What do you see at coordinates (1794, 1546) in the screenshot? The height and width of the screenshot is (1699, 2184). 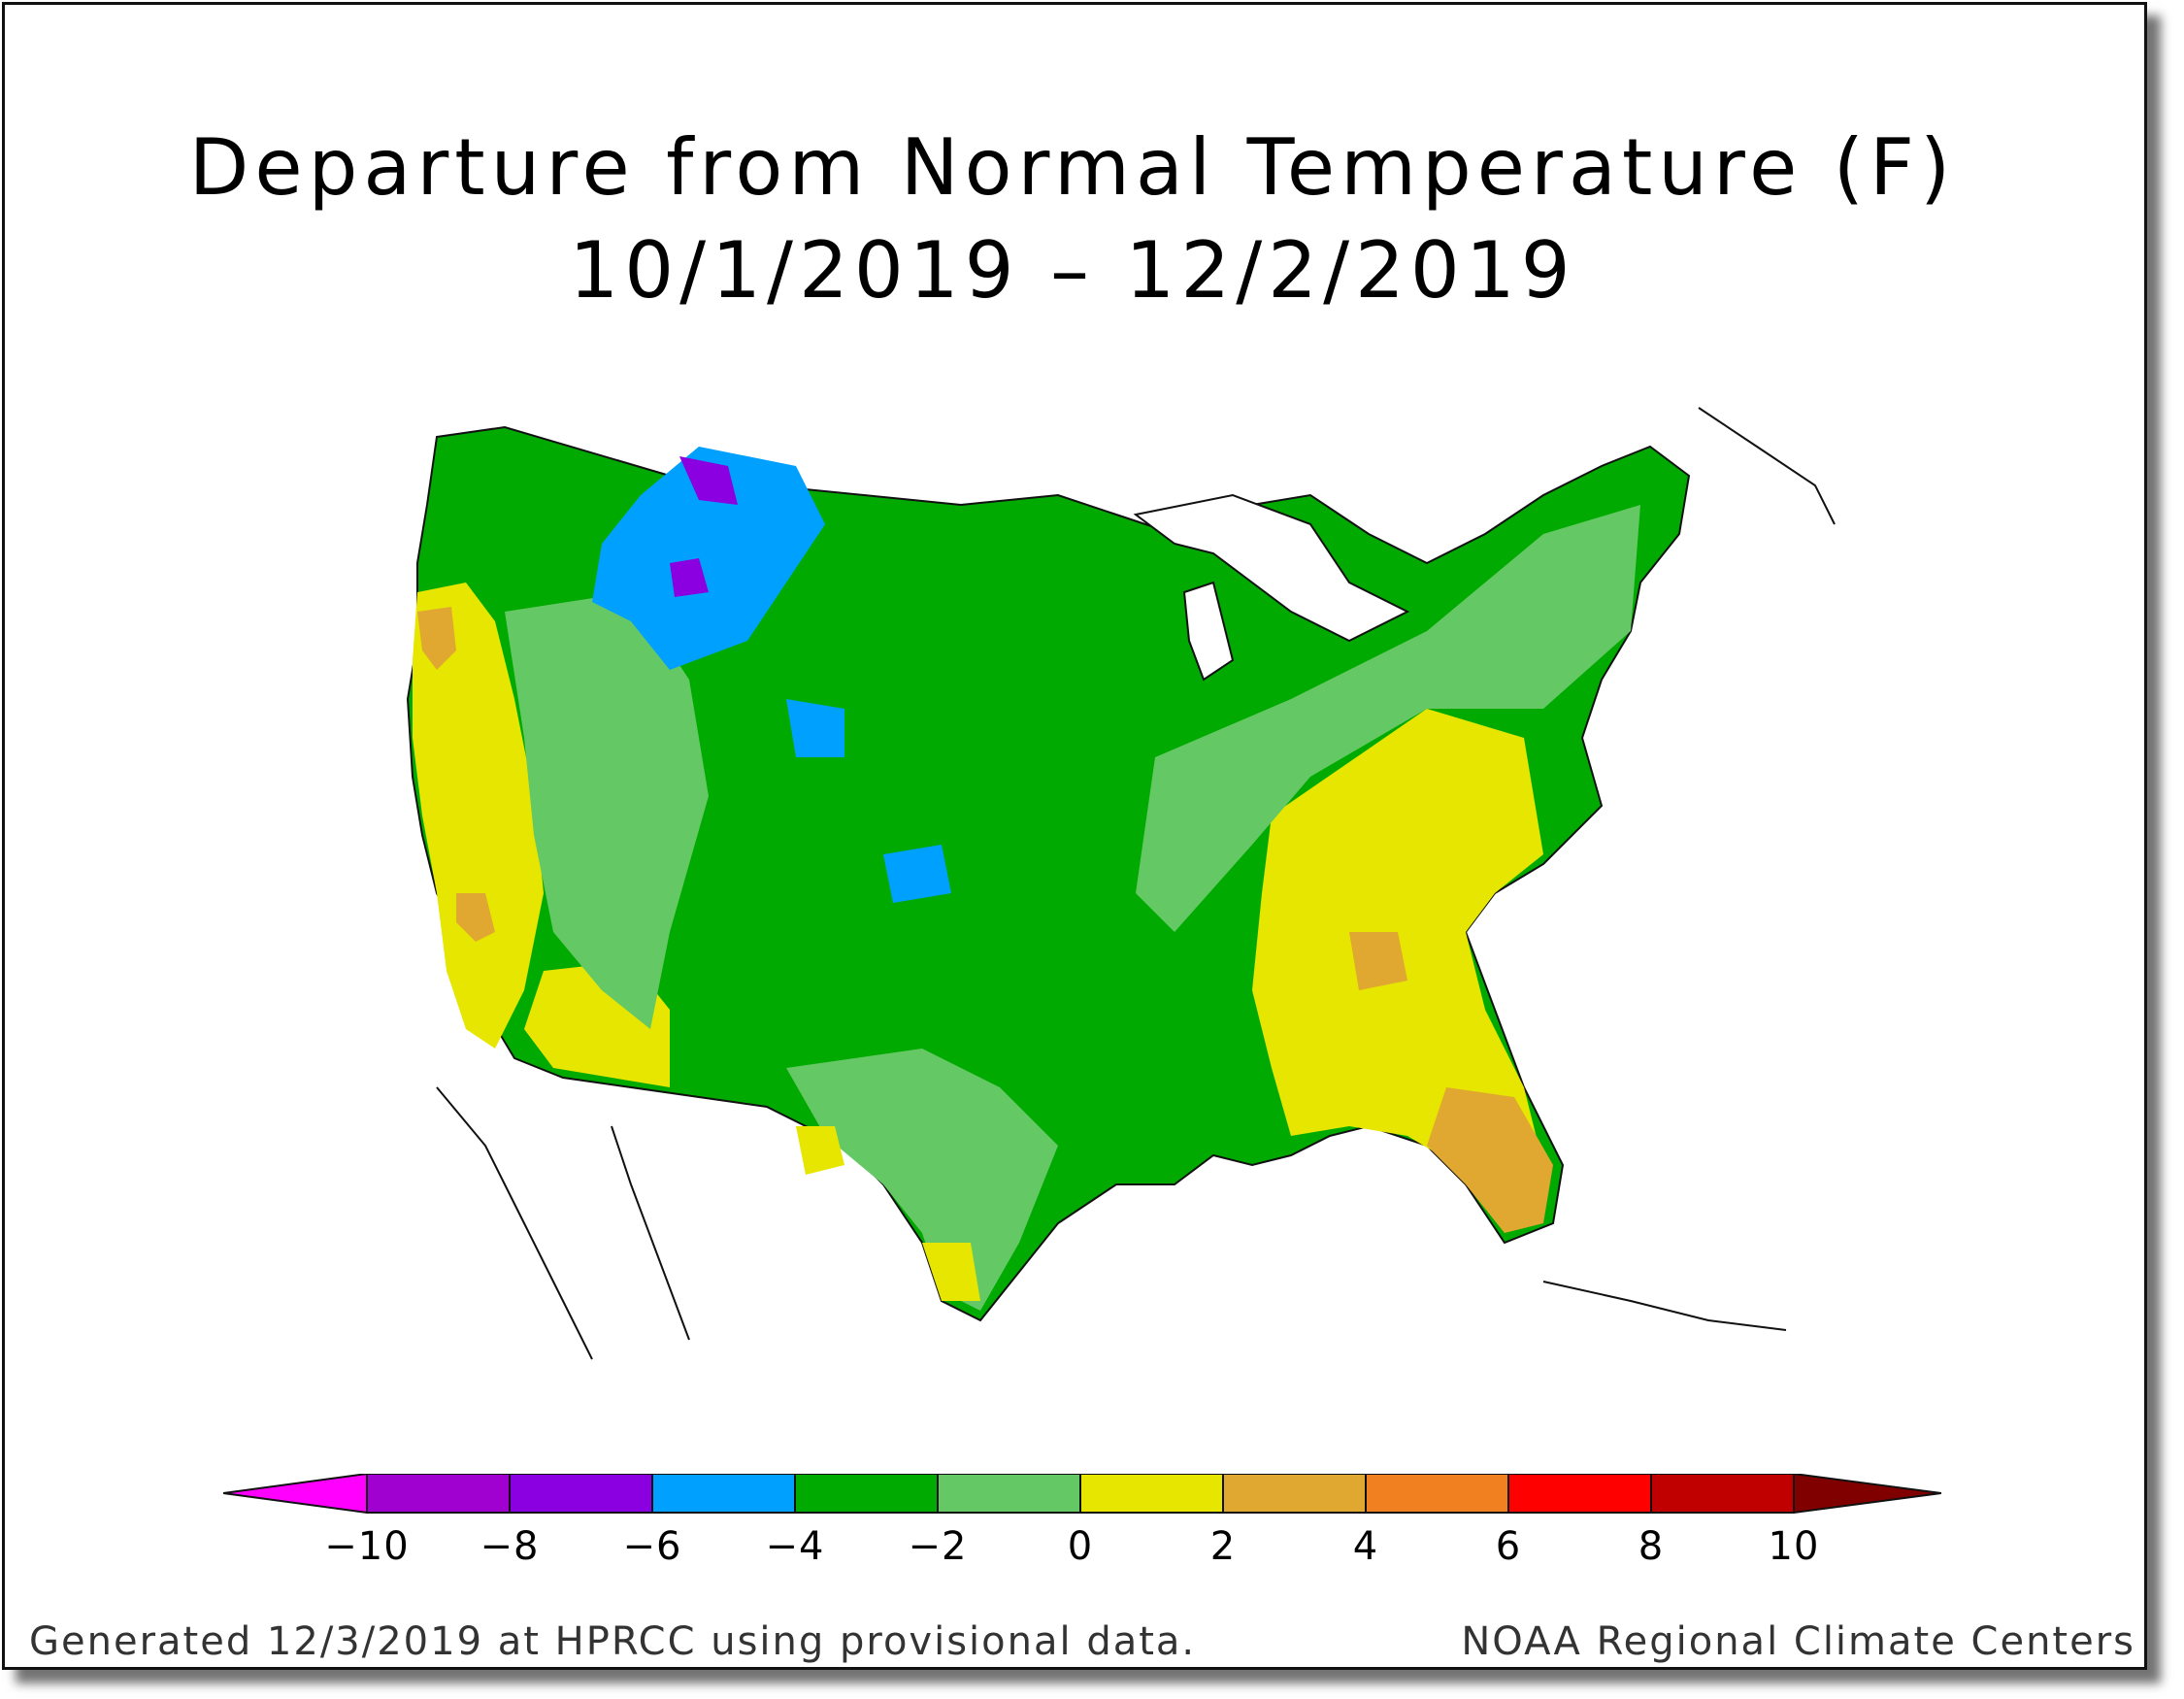 I see `legend-tick-label: 10` at bounding box center [1794, 1546].